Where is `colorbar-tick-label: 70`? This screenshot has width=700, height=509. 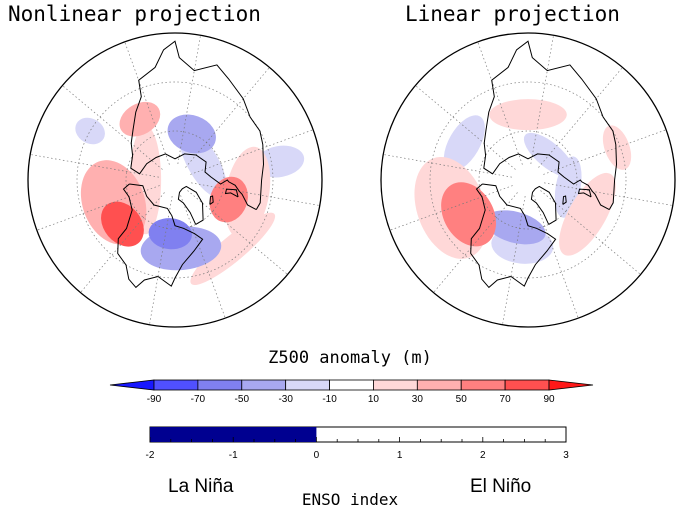
colorbar-tick-label: 70 is located at coordinates (506, 399).